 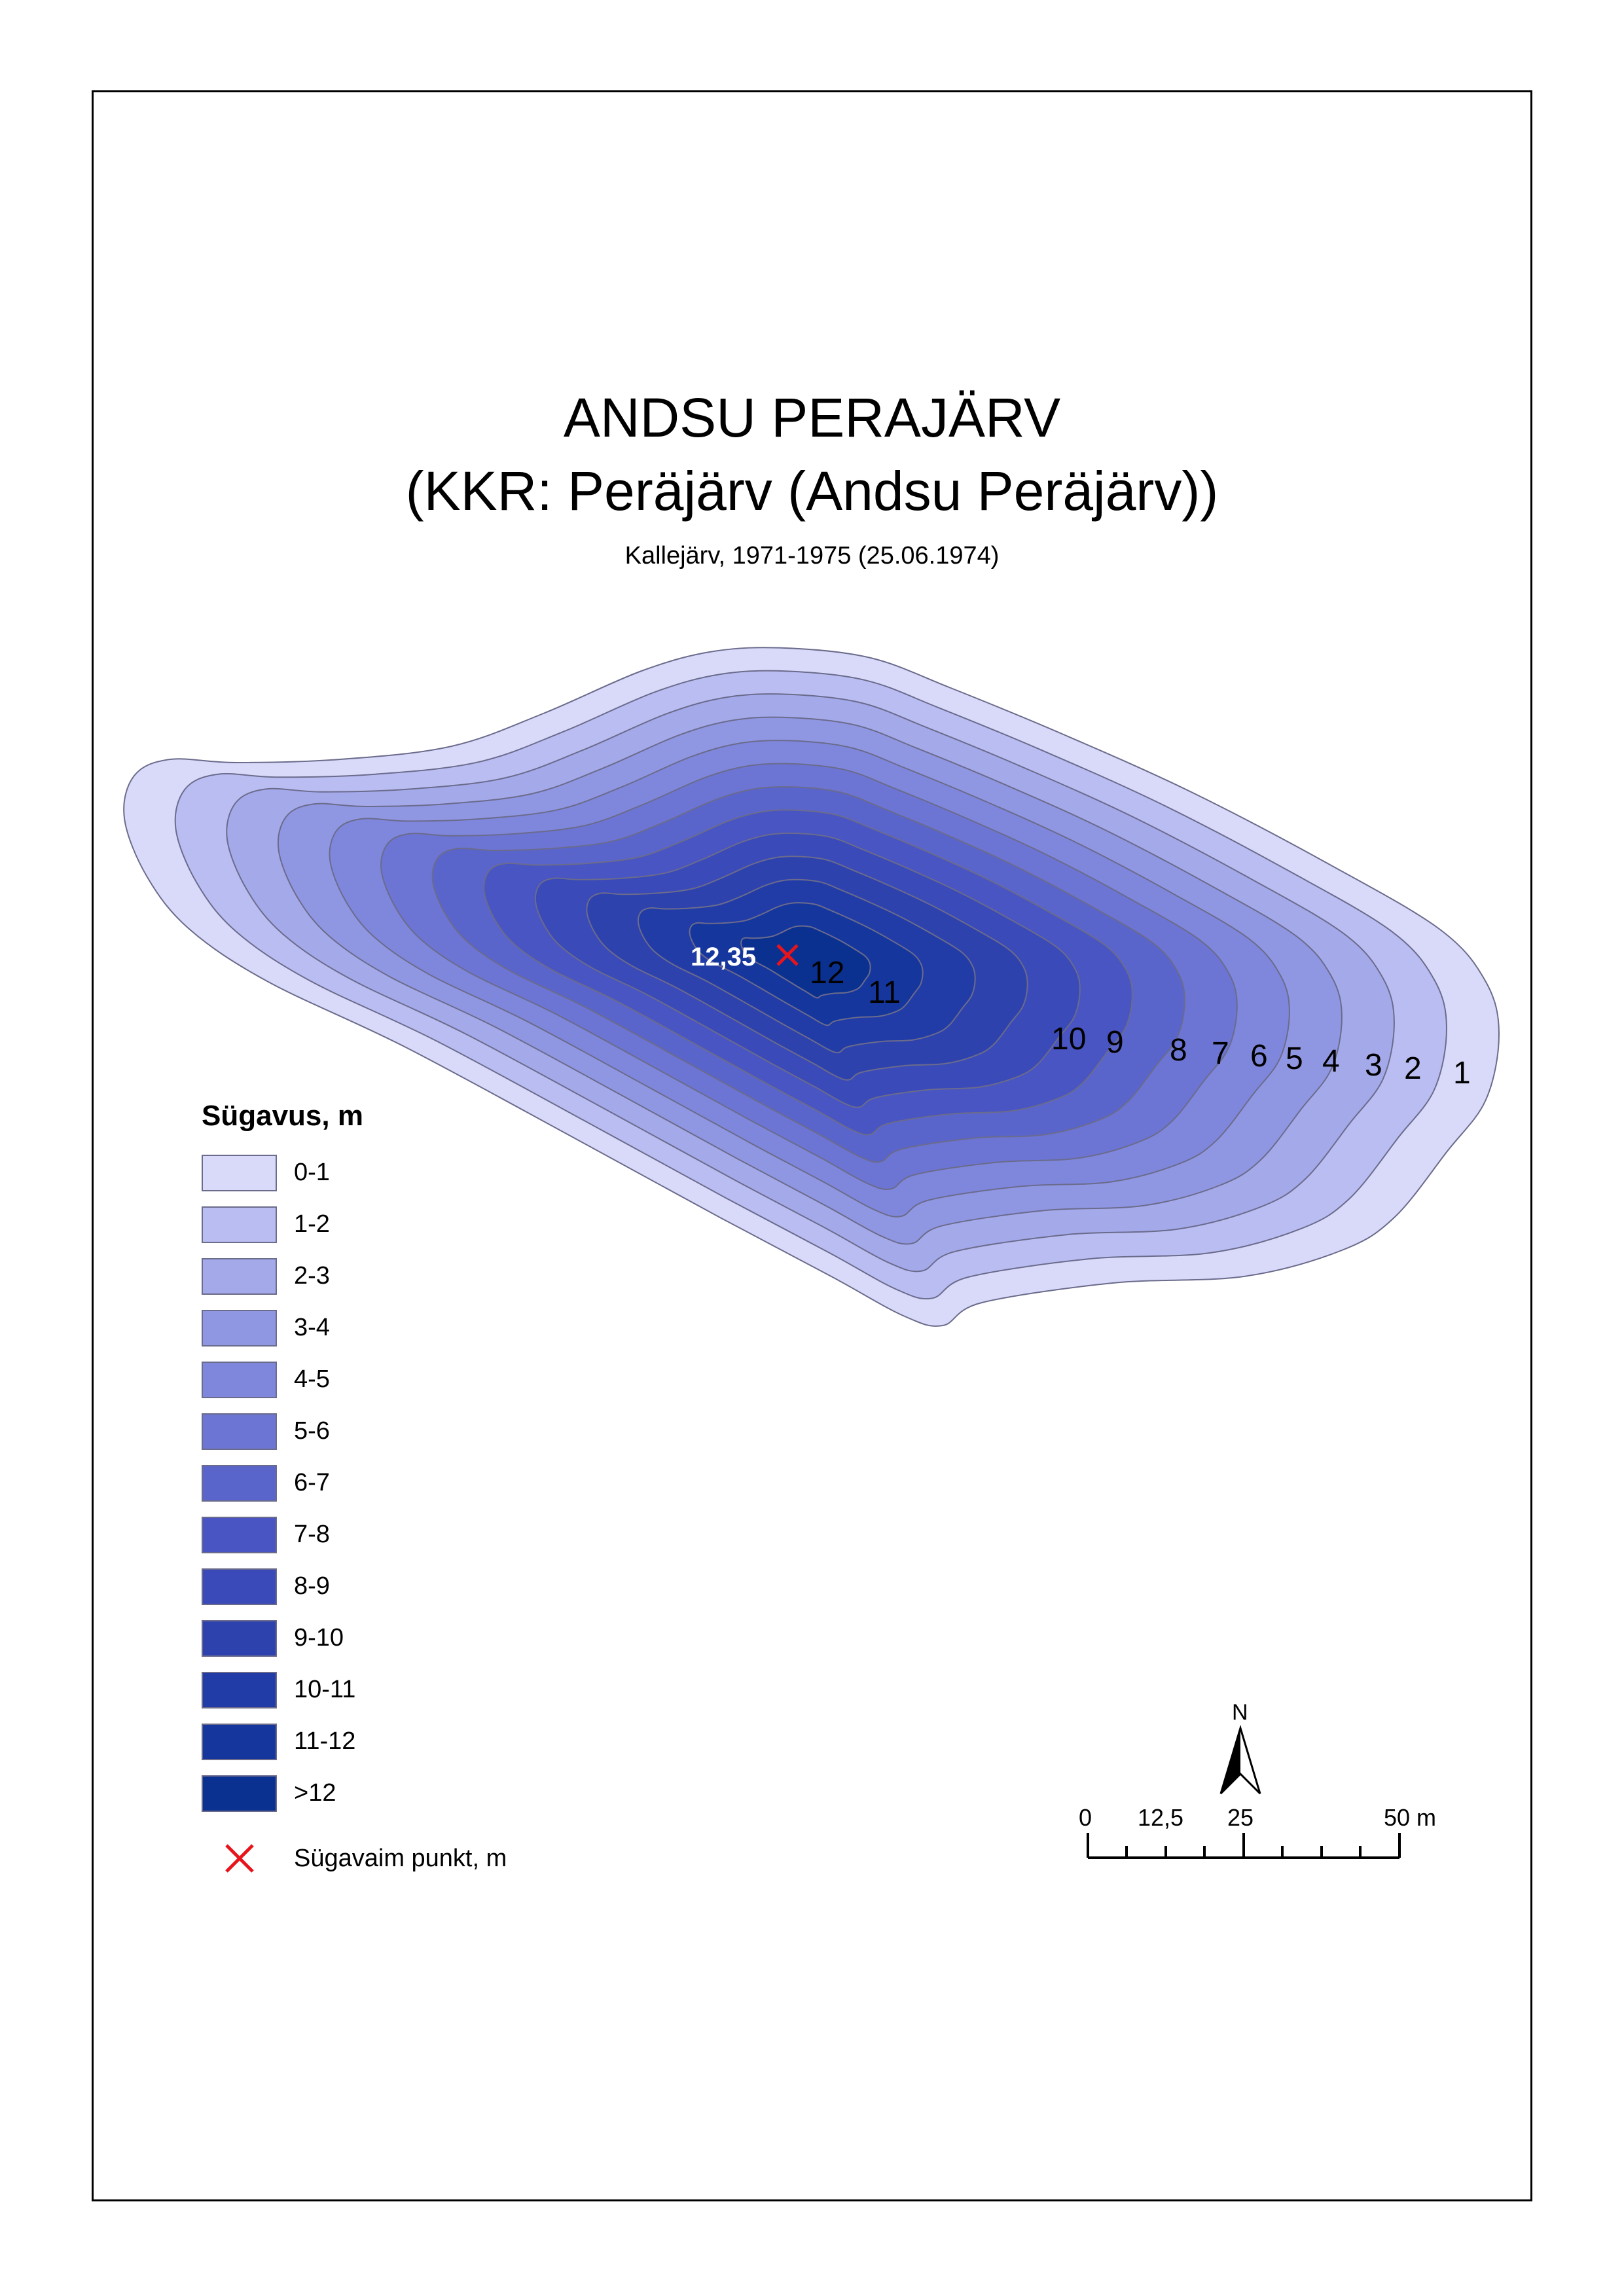 What do you see at coordinates (1140, 1024) in the screenshot?
I see `contour-labels: 12 11 10 9 8 7 6 5 4 3 2 1` at bounding box center [1140, 1024].